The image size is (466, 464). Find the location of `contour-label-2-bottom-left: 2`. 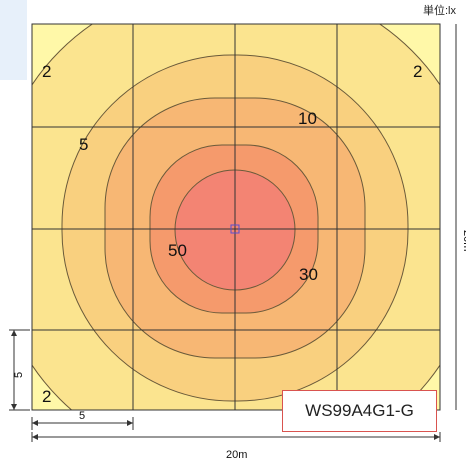

contour-label-2-bottom-left: 2 is located at coordinates (46, 396).